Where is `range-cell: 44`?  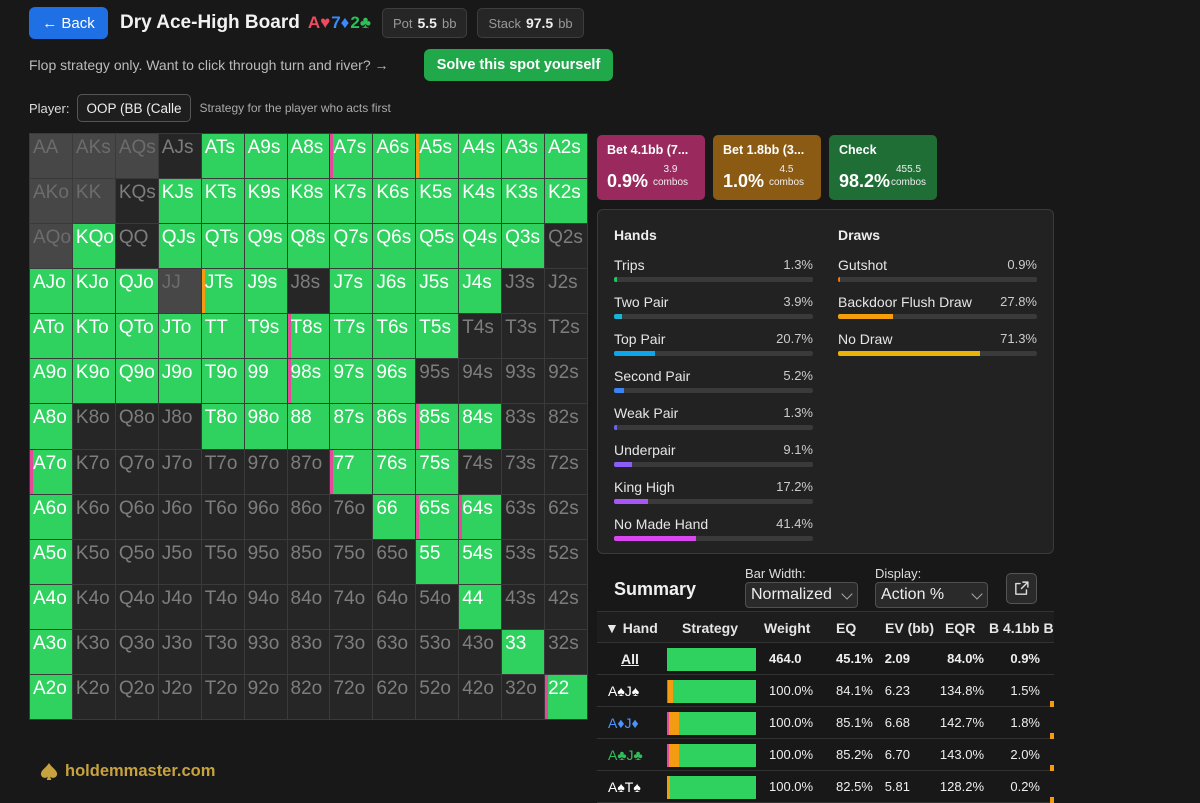 range-cell: 44 is located at coordinates (480, 606).